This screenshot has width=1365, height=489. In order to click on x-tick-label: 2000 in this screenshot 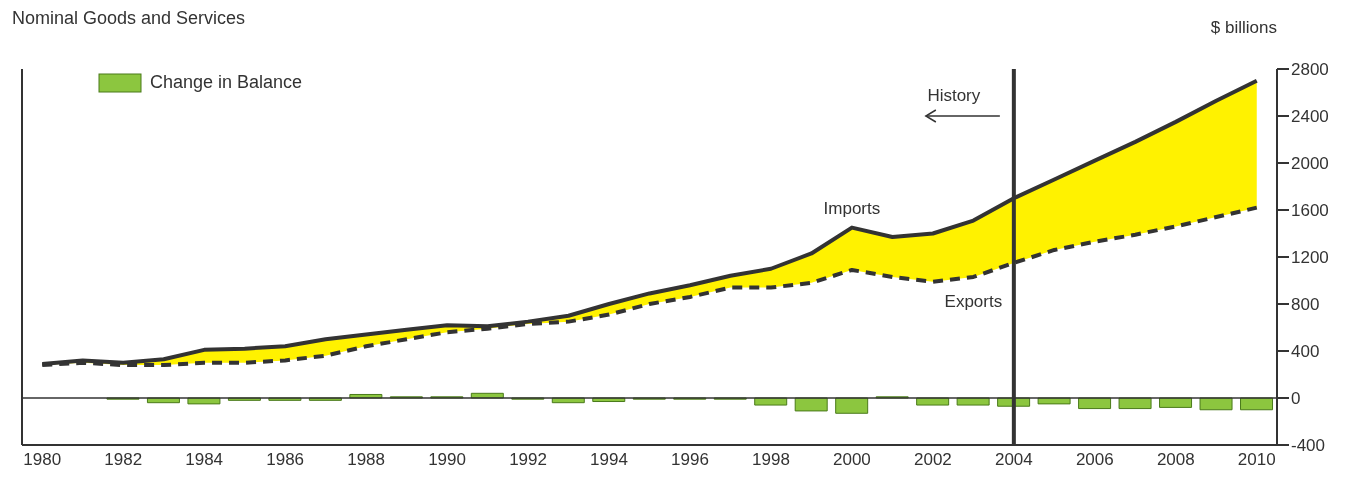, I will do `click(852, 460)`.